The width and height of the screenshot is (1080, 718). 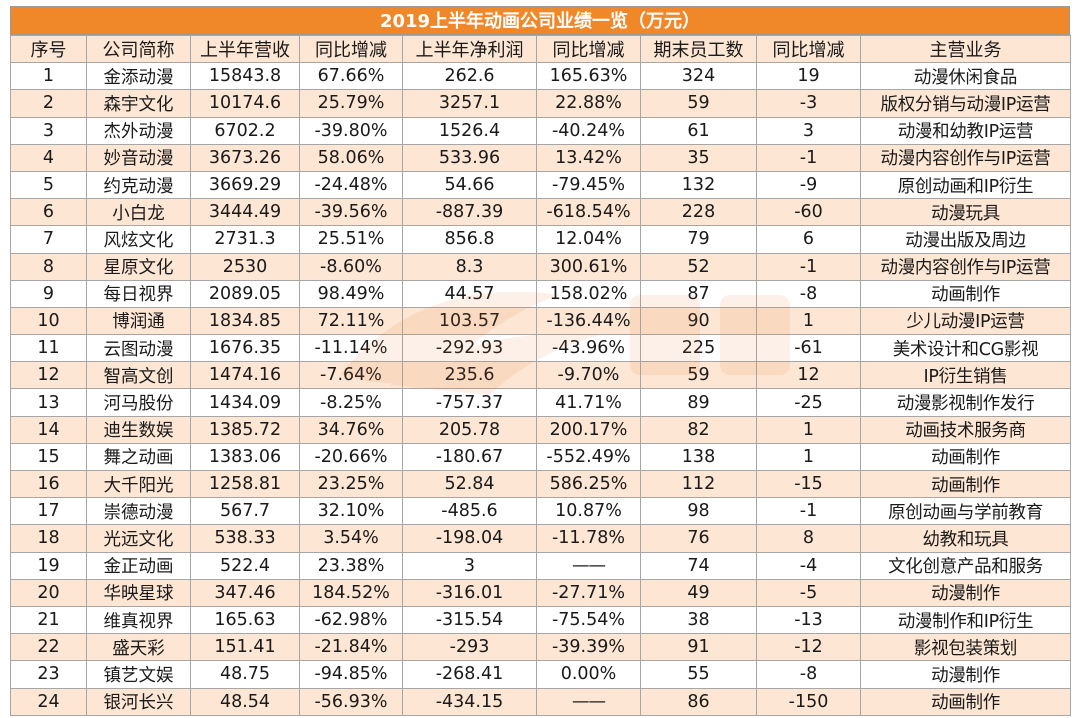 What do you see at coordinates (698, 429) in the screenshot?
I see `cell-employees: 82` at bounding box center [698, 429].